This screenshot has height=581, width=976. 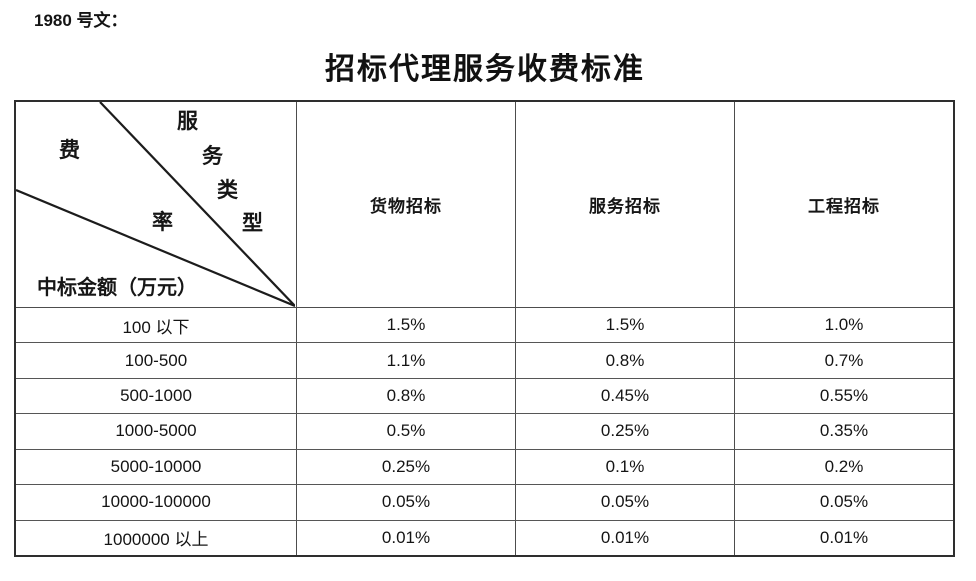 What do you see at coordinates (156, 396) in the screenshot?
I see `amount-range-cell: 500-1000` at bounding box center [156, 396].